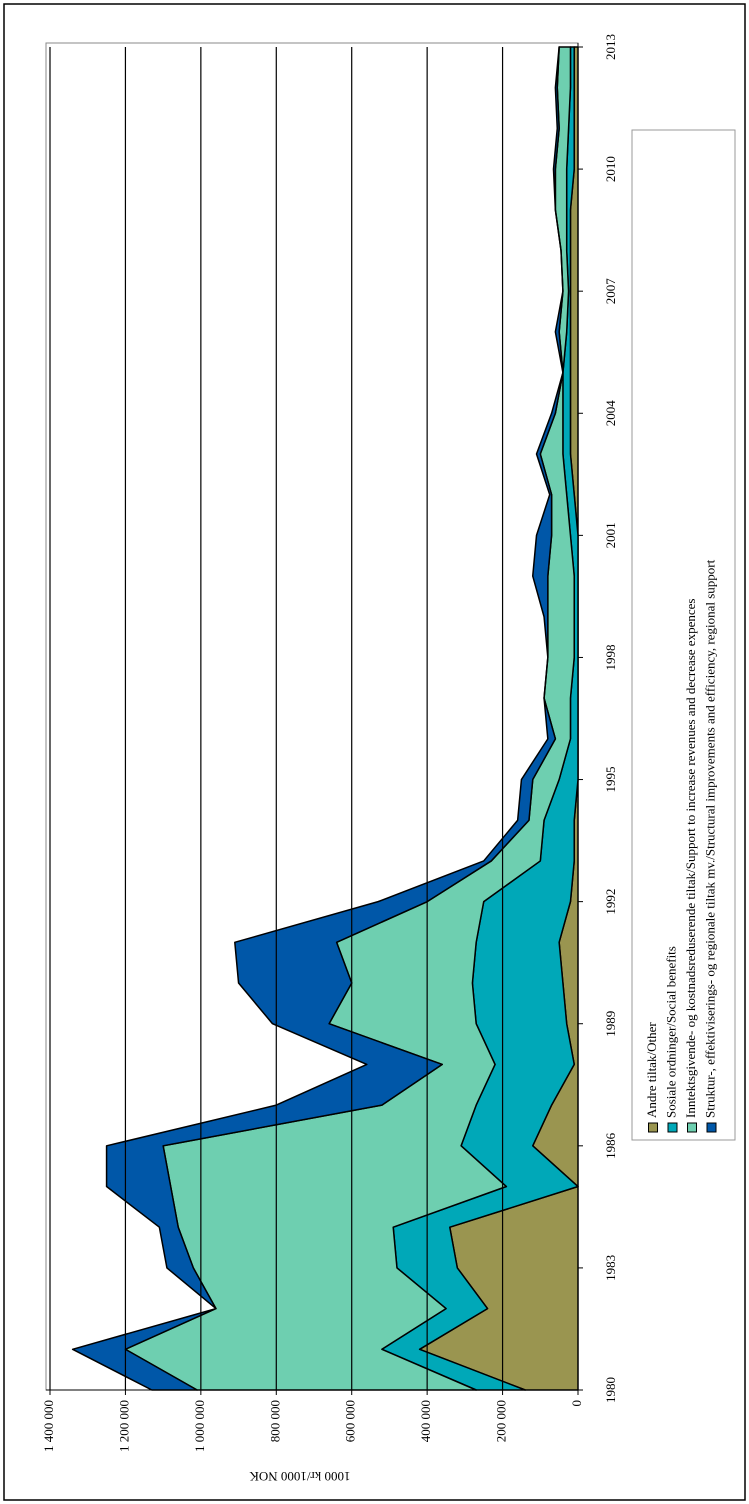  I want to click on x-tick-label: 1983, so click(610, 1268).